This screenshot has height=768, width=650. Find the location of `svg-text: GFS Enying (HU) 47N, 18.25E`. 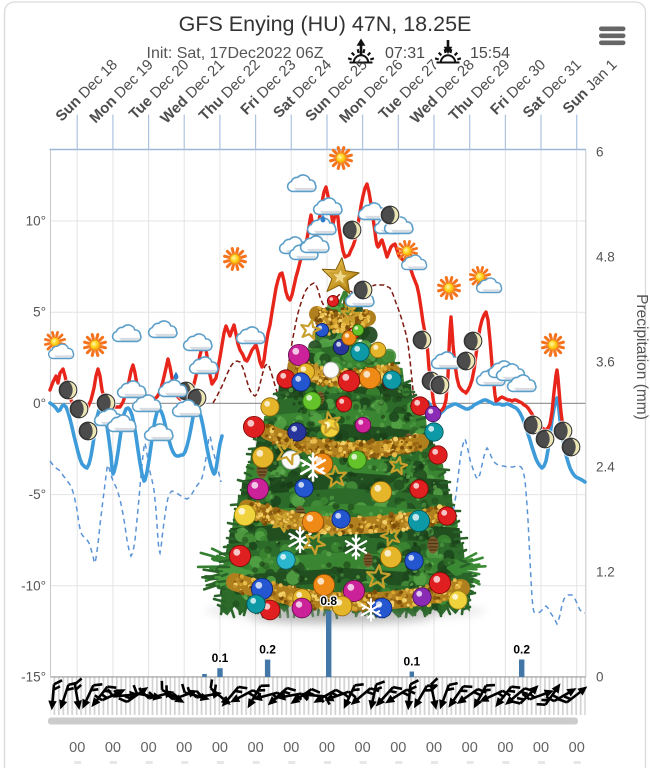

svg-text: GFS Enying (HU) 47N, 18.25E is located at coordinates (325, 24).